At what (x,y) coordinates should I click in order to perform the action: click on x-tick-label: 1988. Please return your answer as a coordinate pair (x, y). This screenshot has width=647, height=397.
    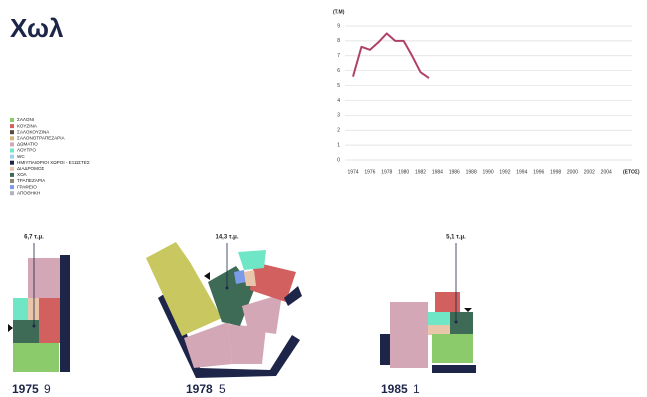
    Looking at the image, I should click on (471, 172).